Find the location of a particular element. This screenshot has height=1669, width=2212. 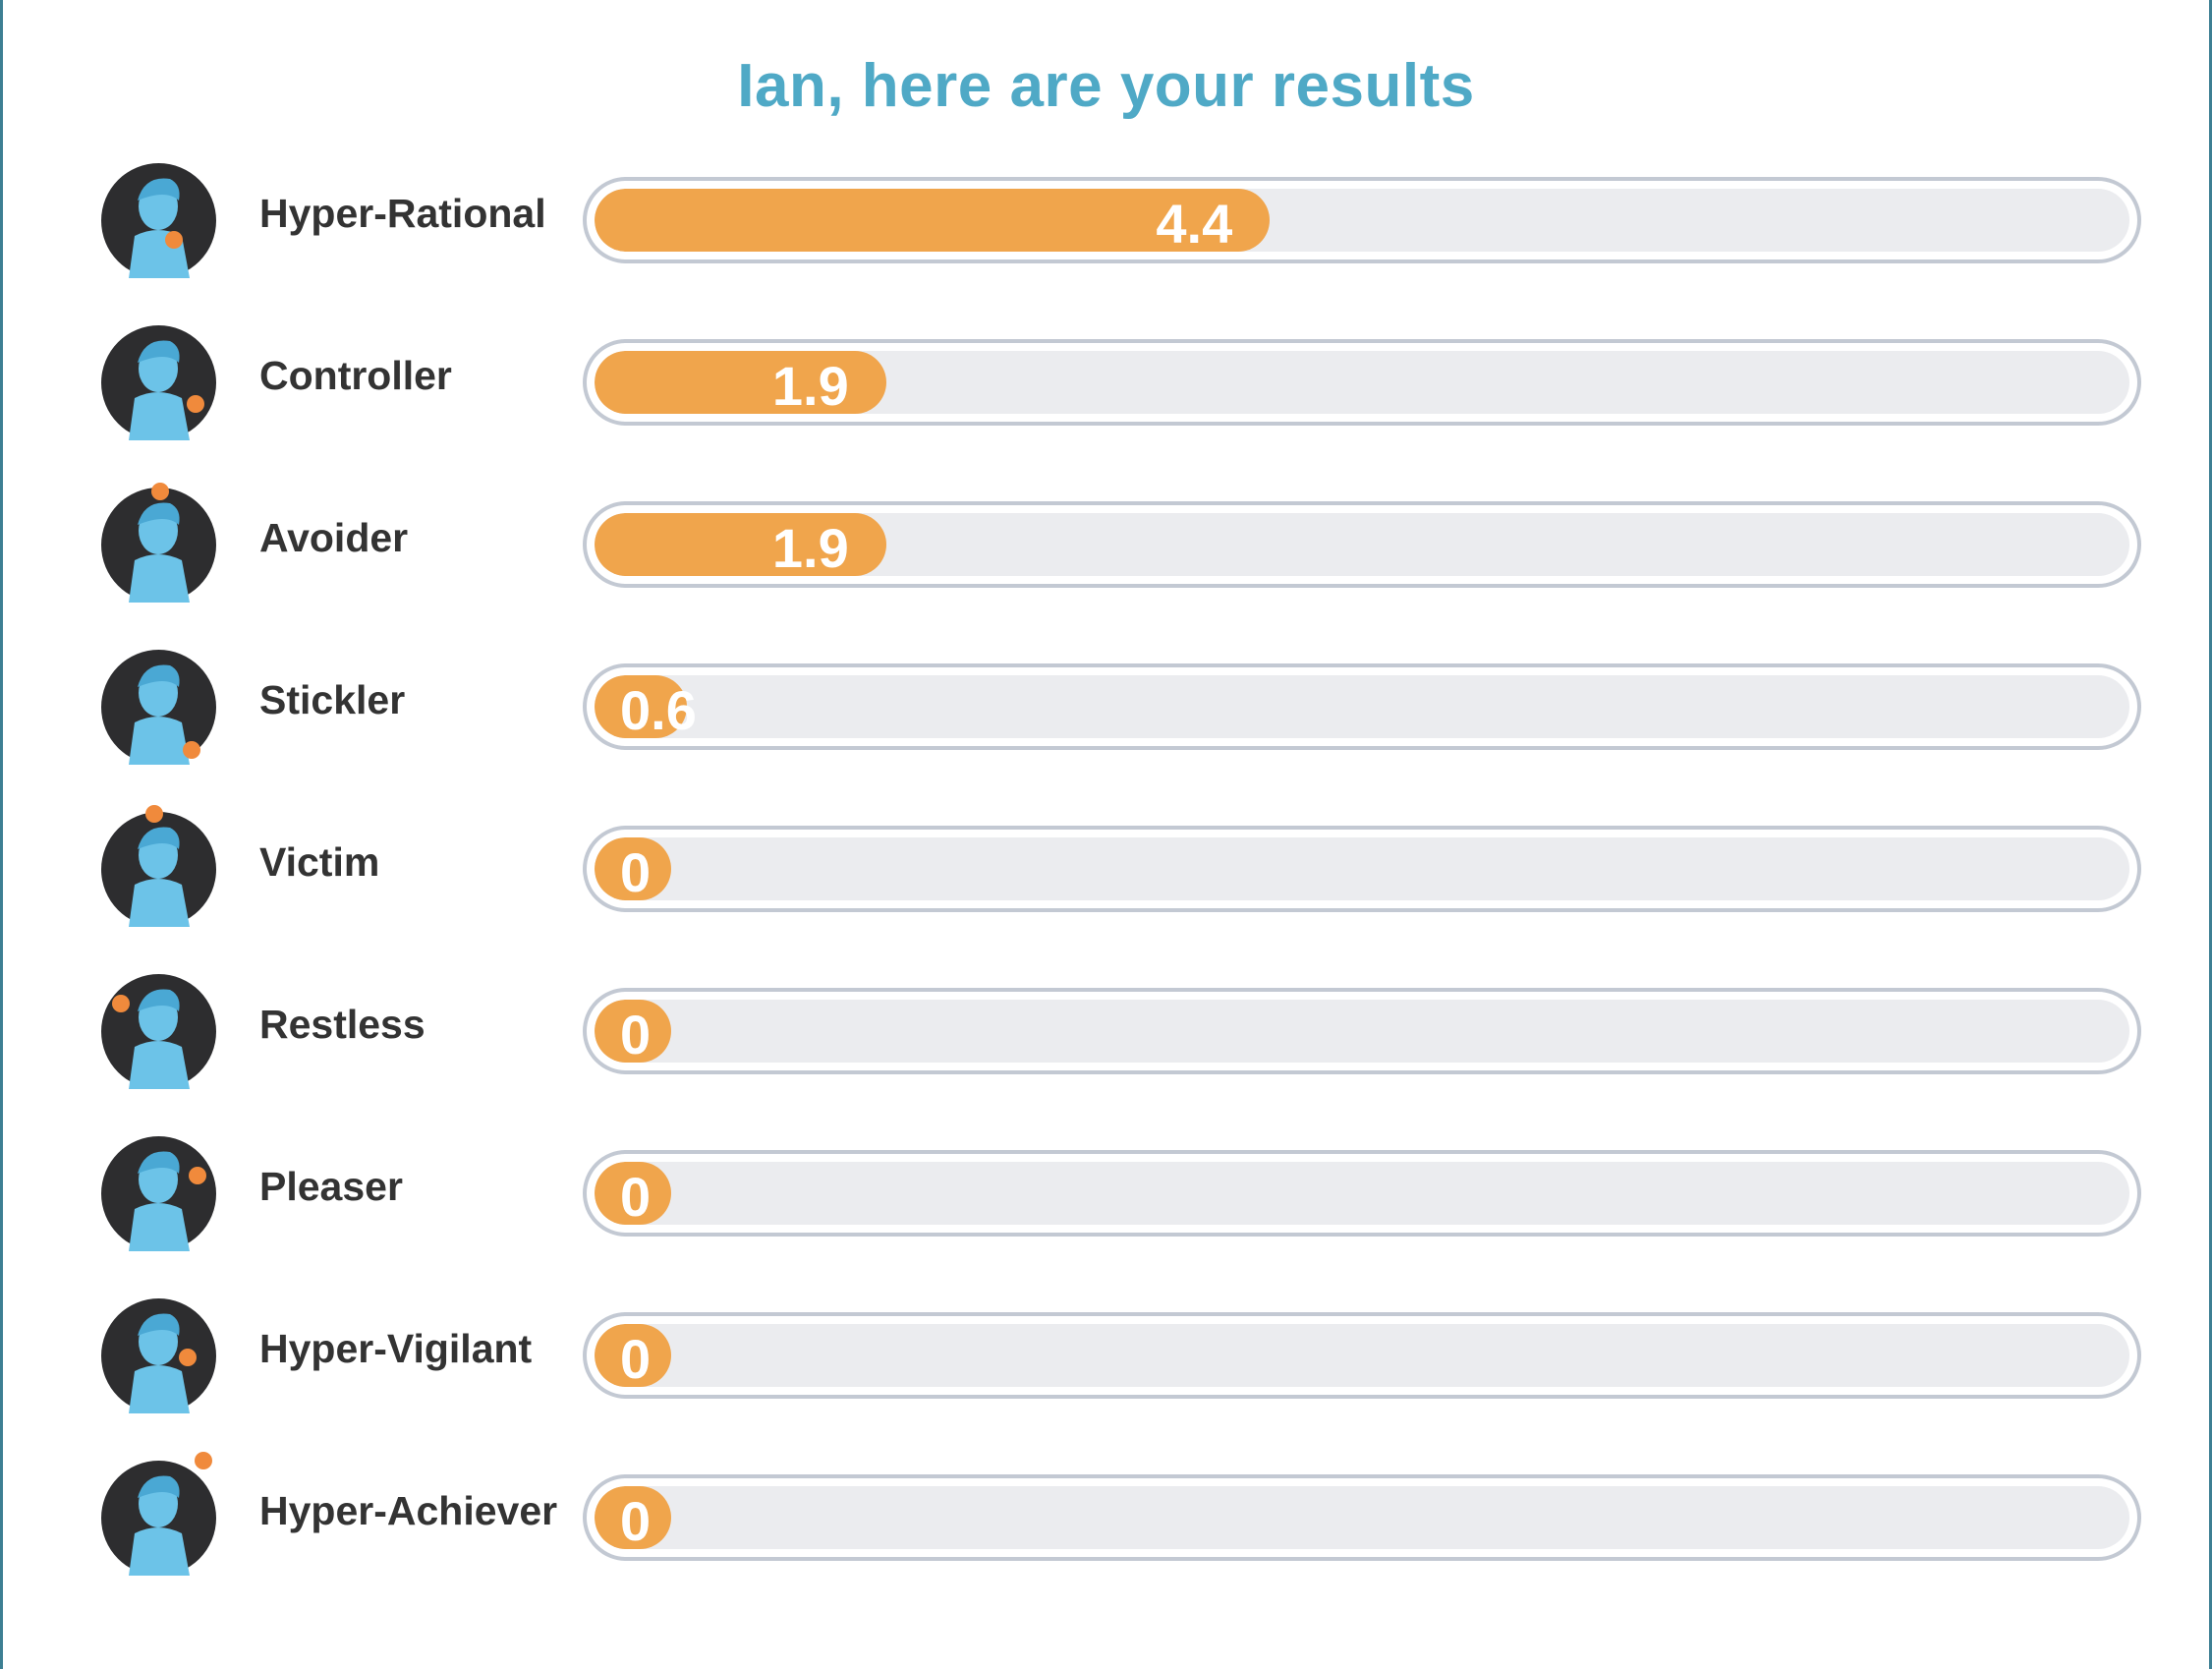

bar-track: 4.4 is located at coordinates (1362, 220).